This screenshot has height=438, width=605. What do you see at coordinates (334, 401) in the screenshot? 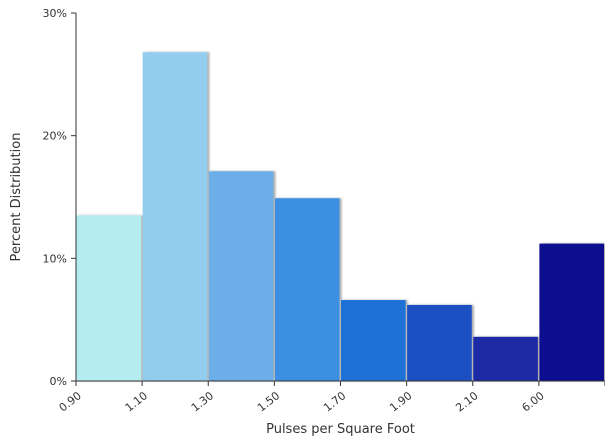
I see `x-tick-label: 1.70` at bounding box center [334, 401].